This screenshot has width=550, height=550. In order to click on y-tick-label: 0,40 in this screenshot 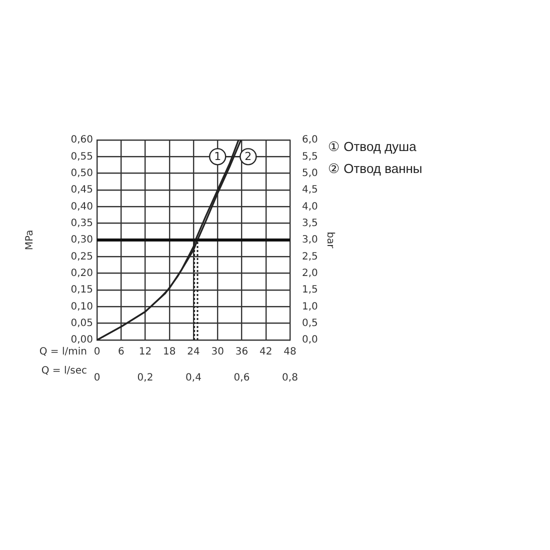, I will do `click(81, 206)`.